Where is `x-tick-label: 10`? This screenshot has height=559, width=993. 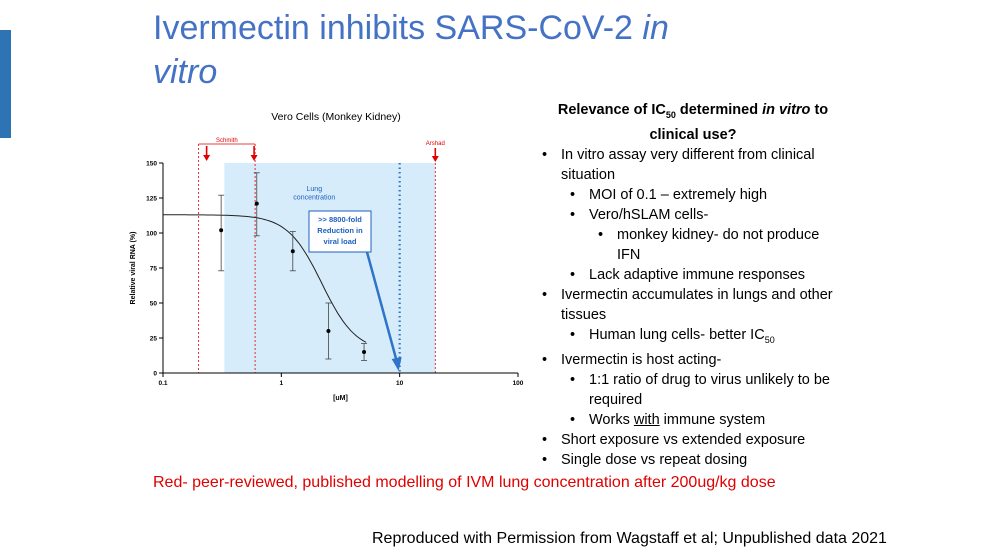
x-tick-label: 10 is located at coordinates (400, 383).